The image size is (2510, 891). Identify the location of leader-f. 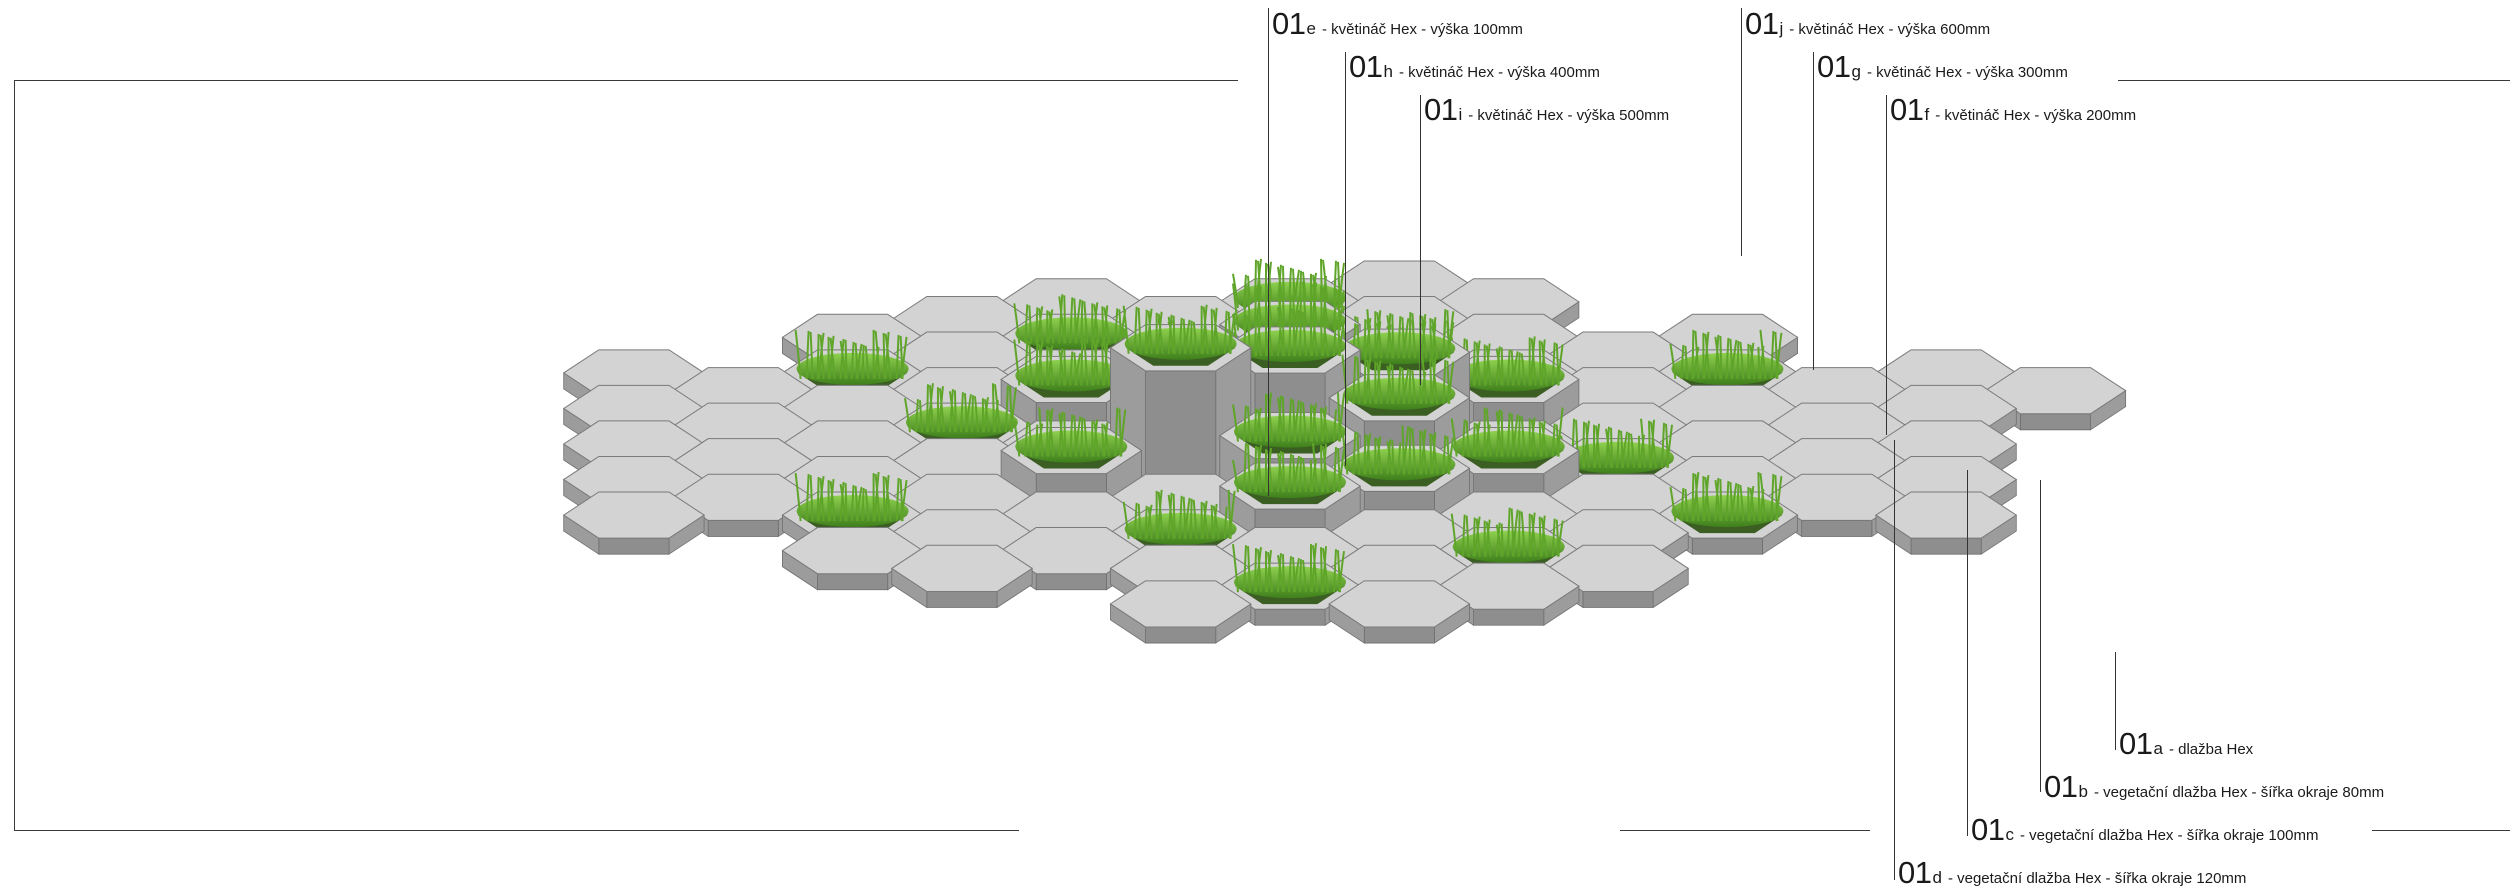
(1887, 265).